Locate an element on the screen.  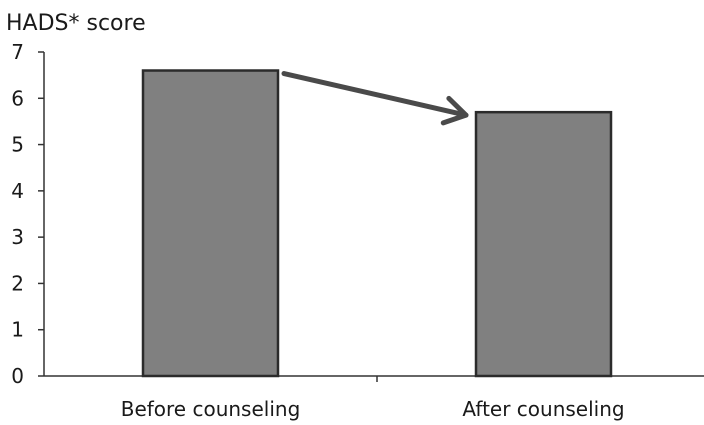
y-tick-label: 1 is located at coordinates (17, 330).